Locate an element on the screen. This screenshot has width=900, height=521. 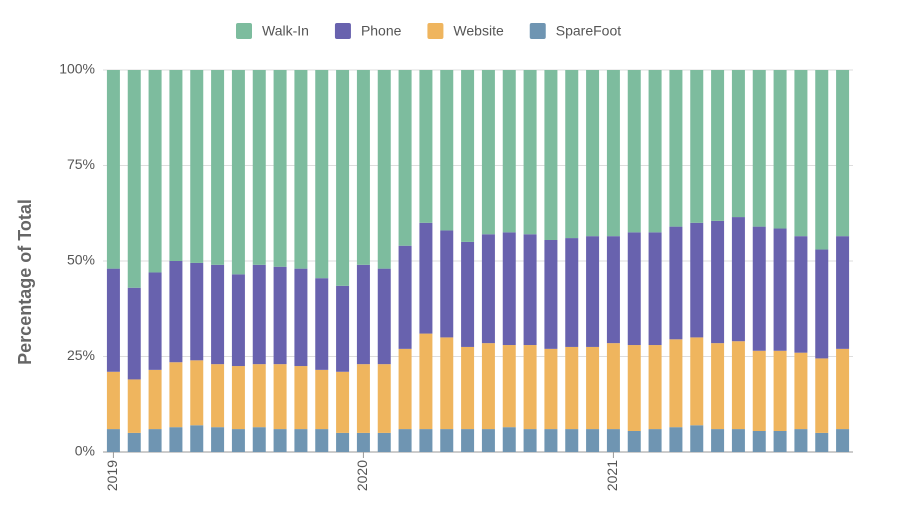
legend-label: Walk-In is located at coordinates (285, 31).